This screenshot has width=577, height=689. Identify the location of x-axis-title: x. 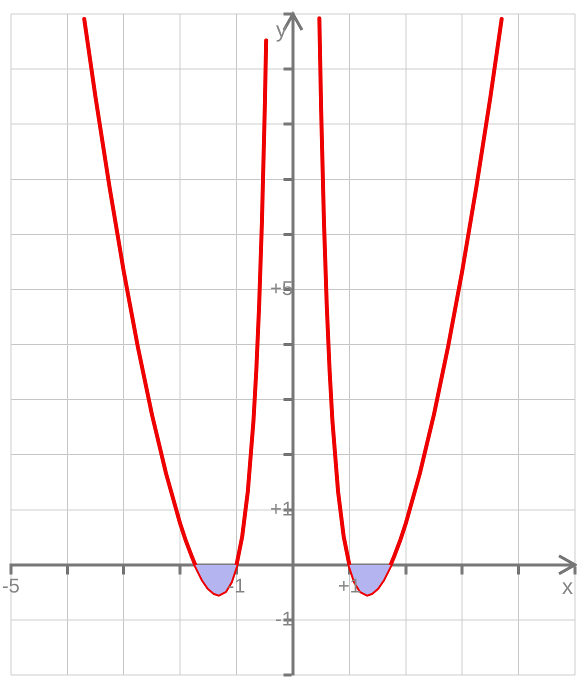
(567, 586).